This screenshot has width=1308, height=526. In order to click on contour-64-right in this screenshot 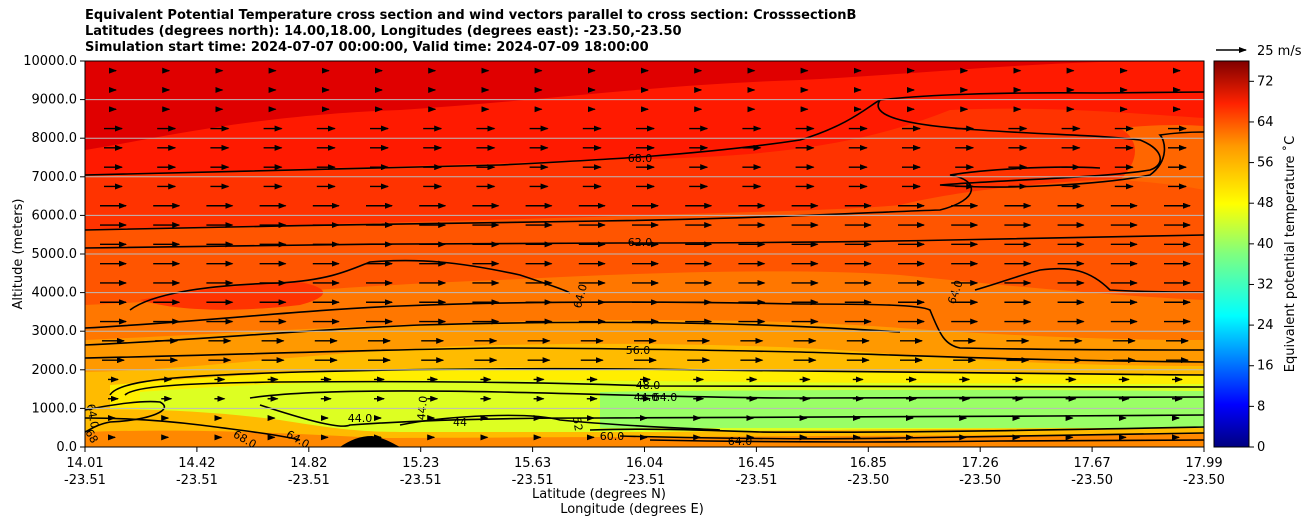, I will do `click(1089, 280)`.